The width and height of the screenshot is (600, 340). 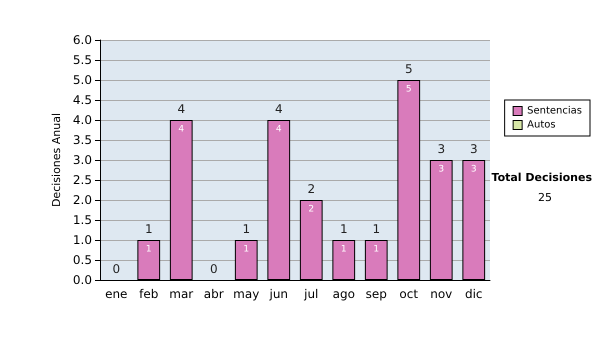 I want to click on y-tick-label: 4.5, so click(x=82, y=100).